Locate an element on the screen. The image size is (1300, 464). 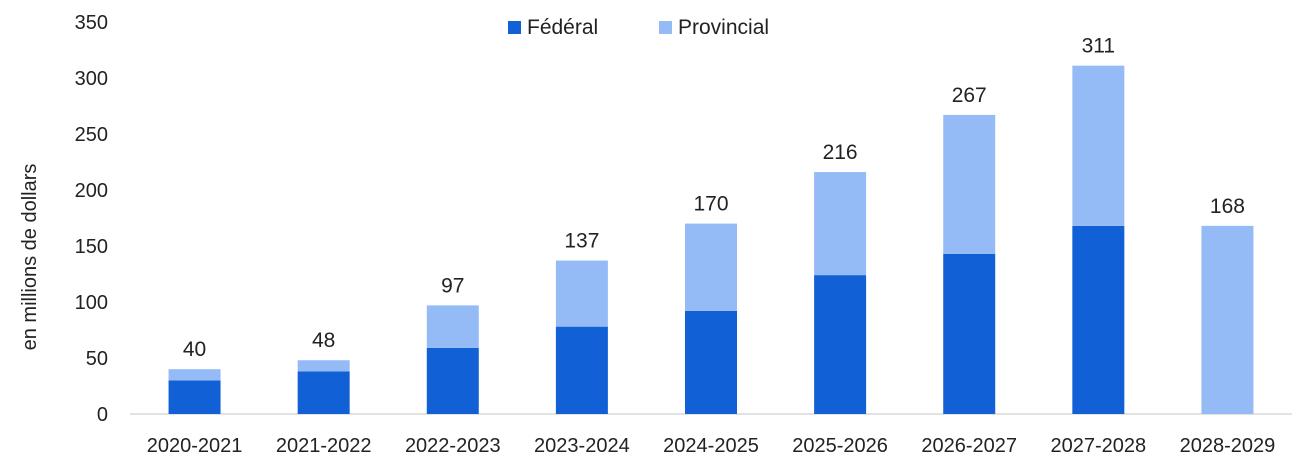
total-data-label: 168 is located at coordinates (1227, 206).